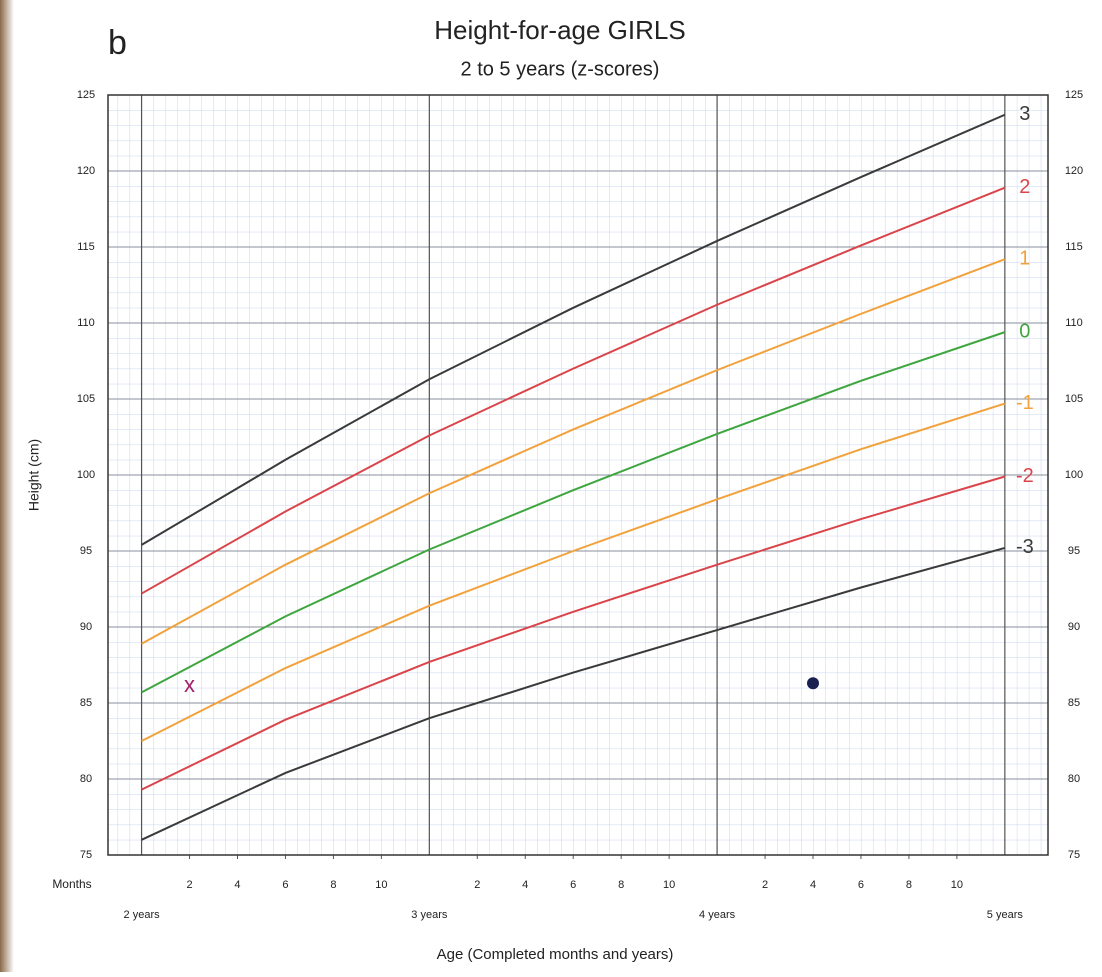  What do you see at coordinates (86, 779) in the screenshot?
I see `y-tick-label: 80` at bounding box center [86, 779].